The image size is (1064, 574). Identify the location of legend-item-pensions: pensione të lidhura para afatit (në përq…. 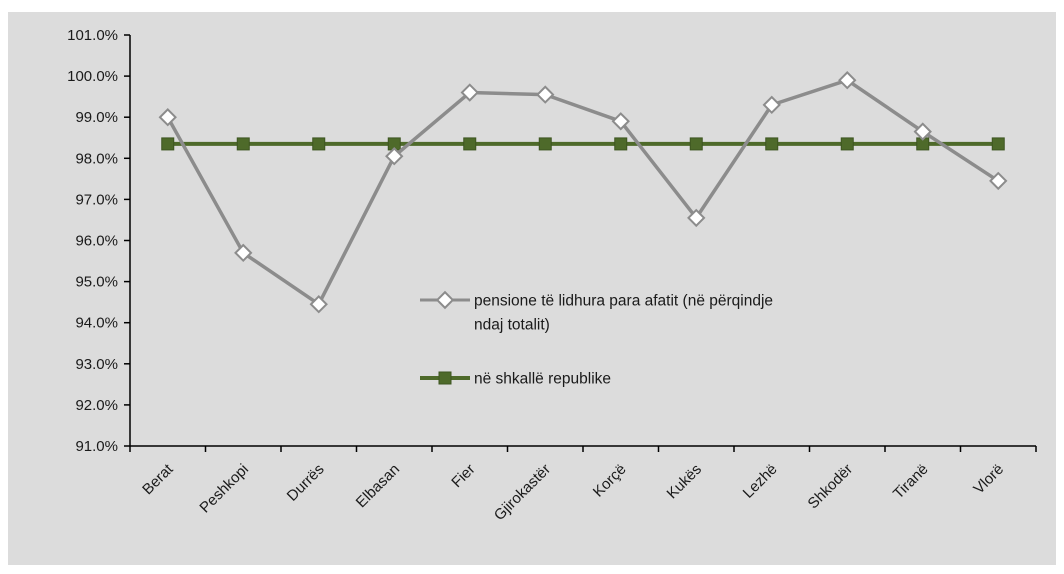
(596, 312).